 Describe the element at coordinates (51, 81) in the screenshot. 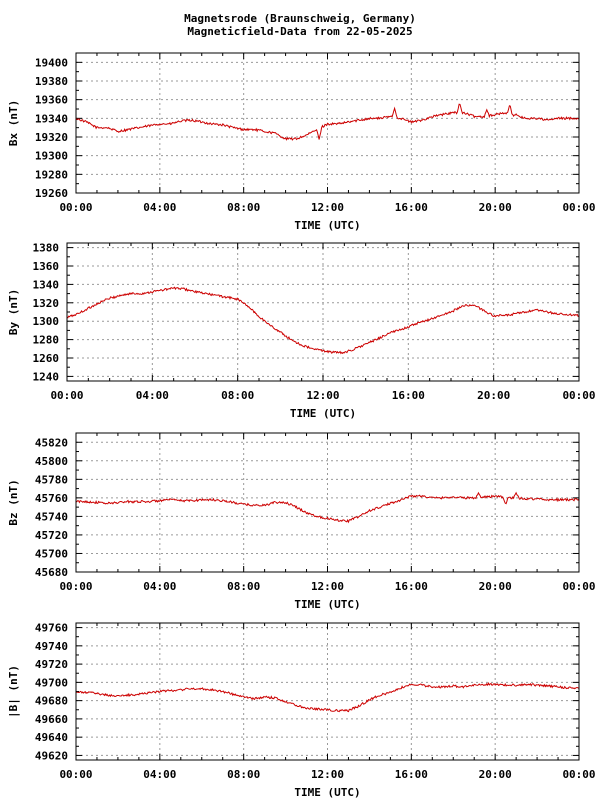

I see `y-tick-label: 19380` at that location.